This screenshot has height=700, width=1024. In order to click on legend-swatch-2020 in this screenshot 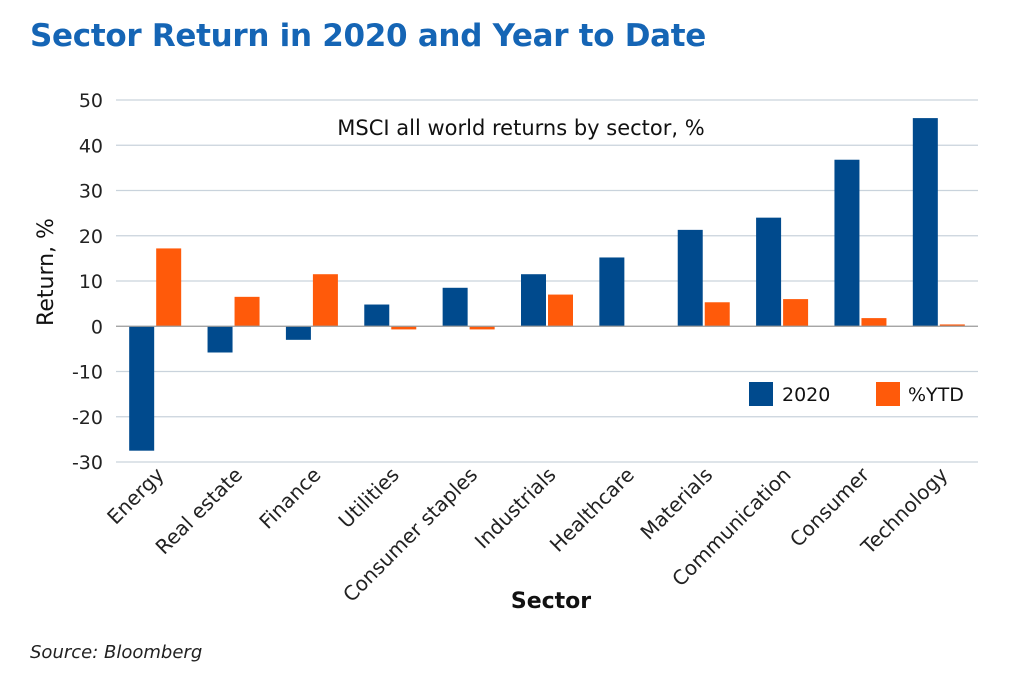, I will do `click(761, 394)`.